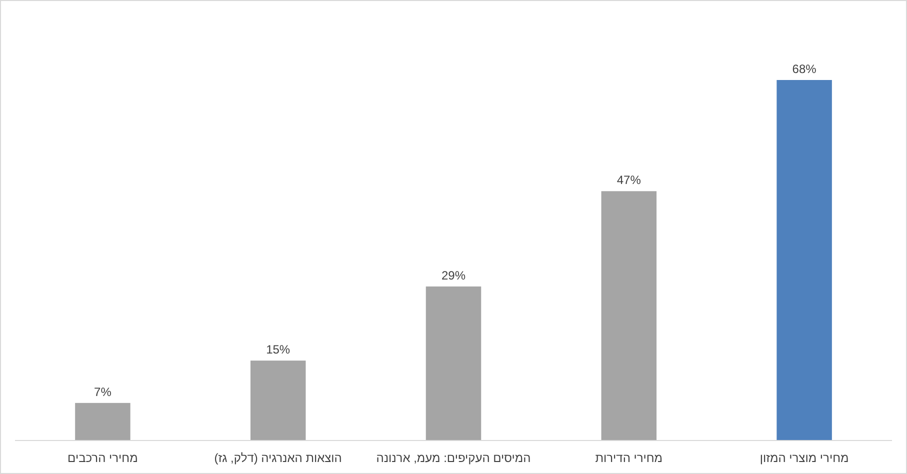 This screenshot has width=907, height=474. I want to click on x-tick-label: המיסים העקיפים: מעמ, ארנונה, so click(453, 458).